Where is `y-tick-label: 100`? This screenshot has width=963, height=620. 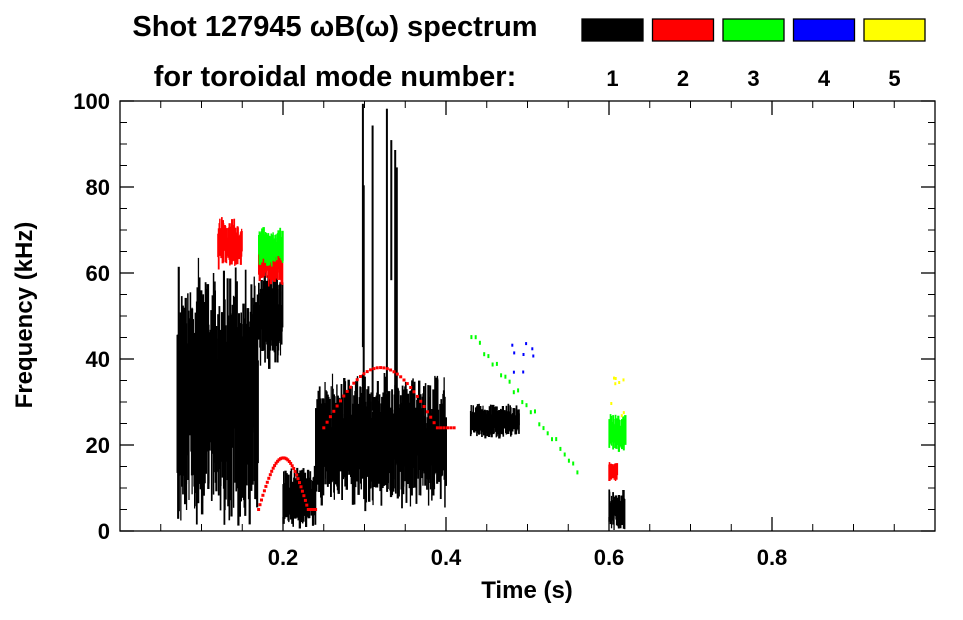
y-tick-label: 100 is located at coordinates (91, 101).